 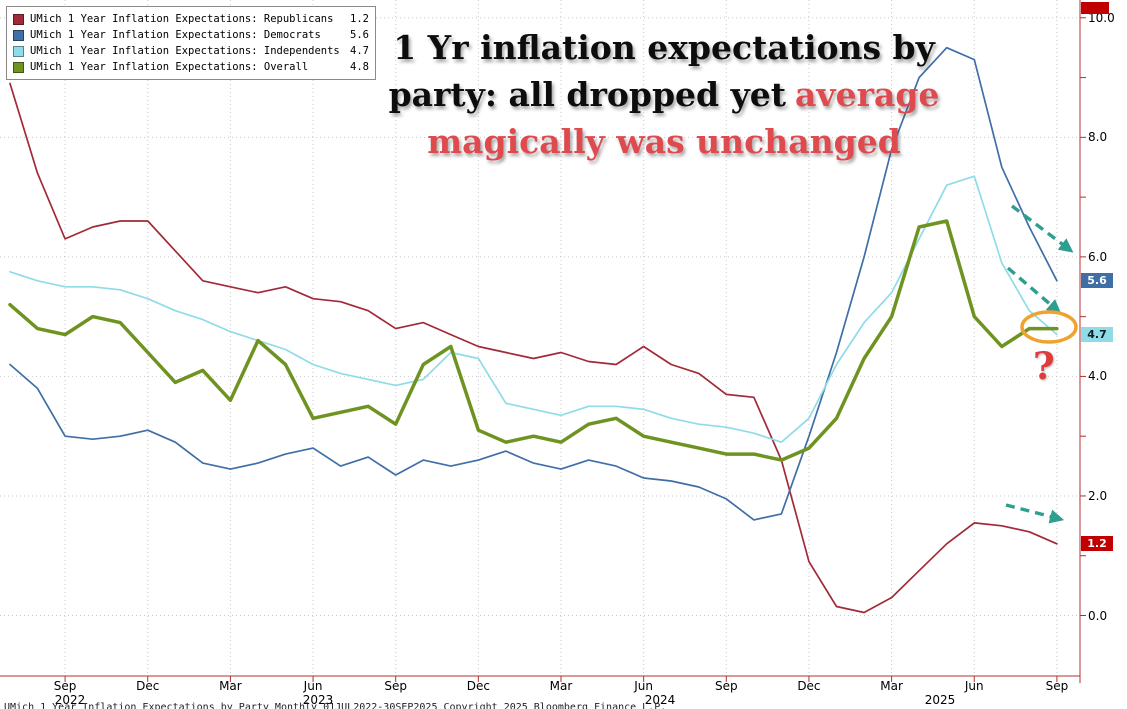 What do you see at coordinates (18, 35) in the screenshot?
I see `legend-swatch-democrats` at bounding box center [18, 35].